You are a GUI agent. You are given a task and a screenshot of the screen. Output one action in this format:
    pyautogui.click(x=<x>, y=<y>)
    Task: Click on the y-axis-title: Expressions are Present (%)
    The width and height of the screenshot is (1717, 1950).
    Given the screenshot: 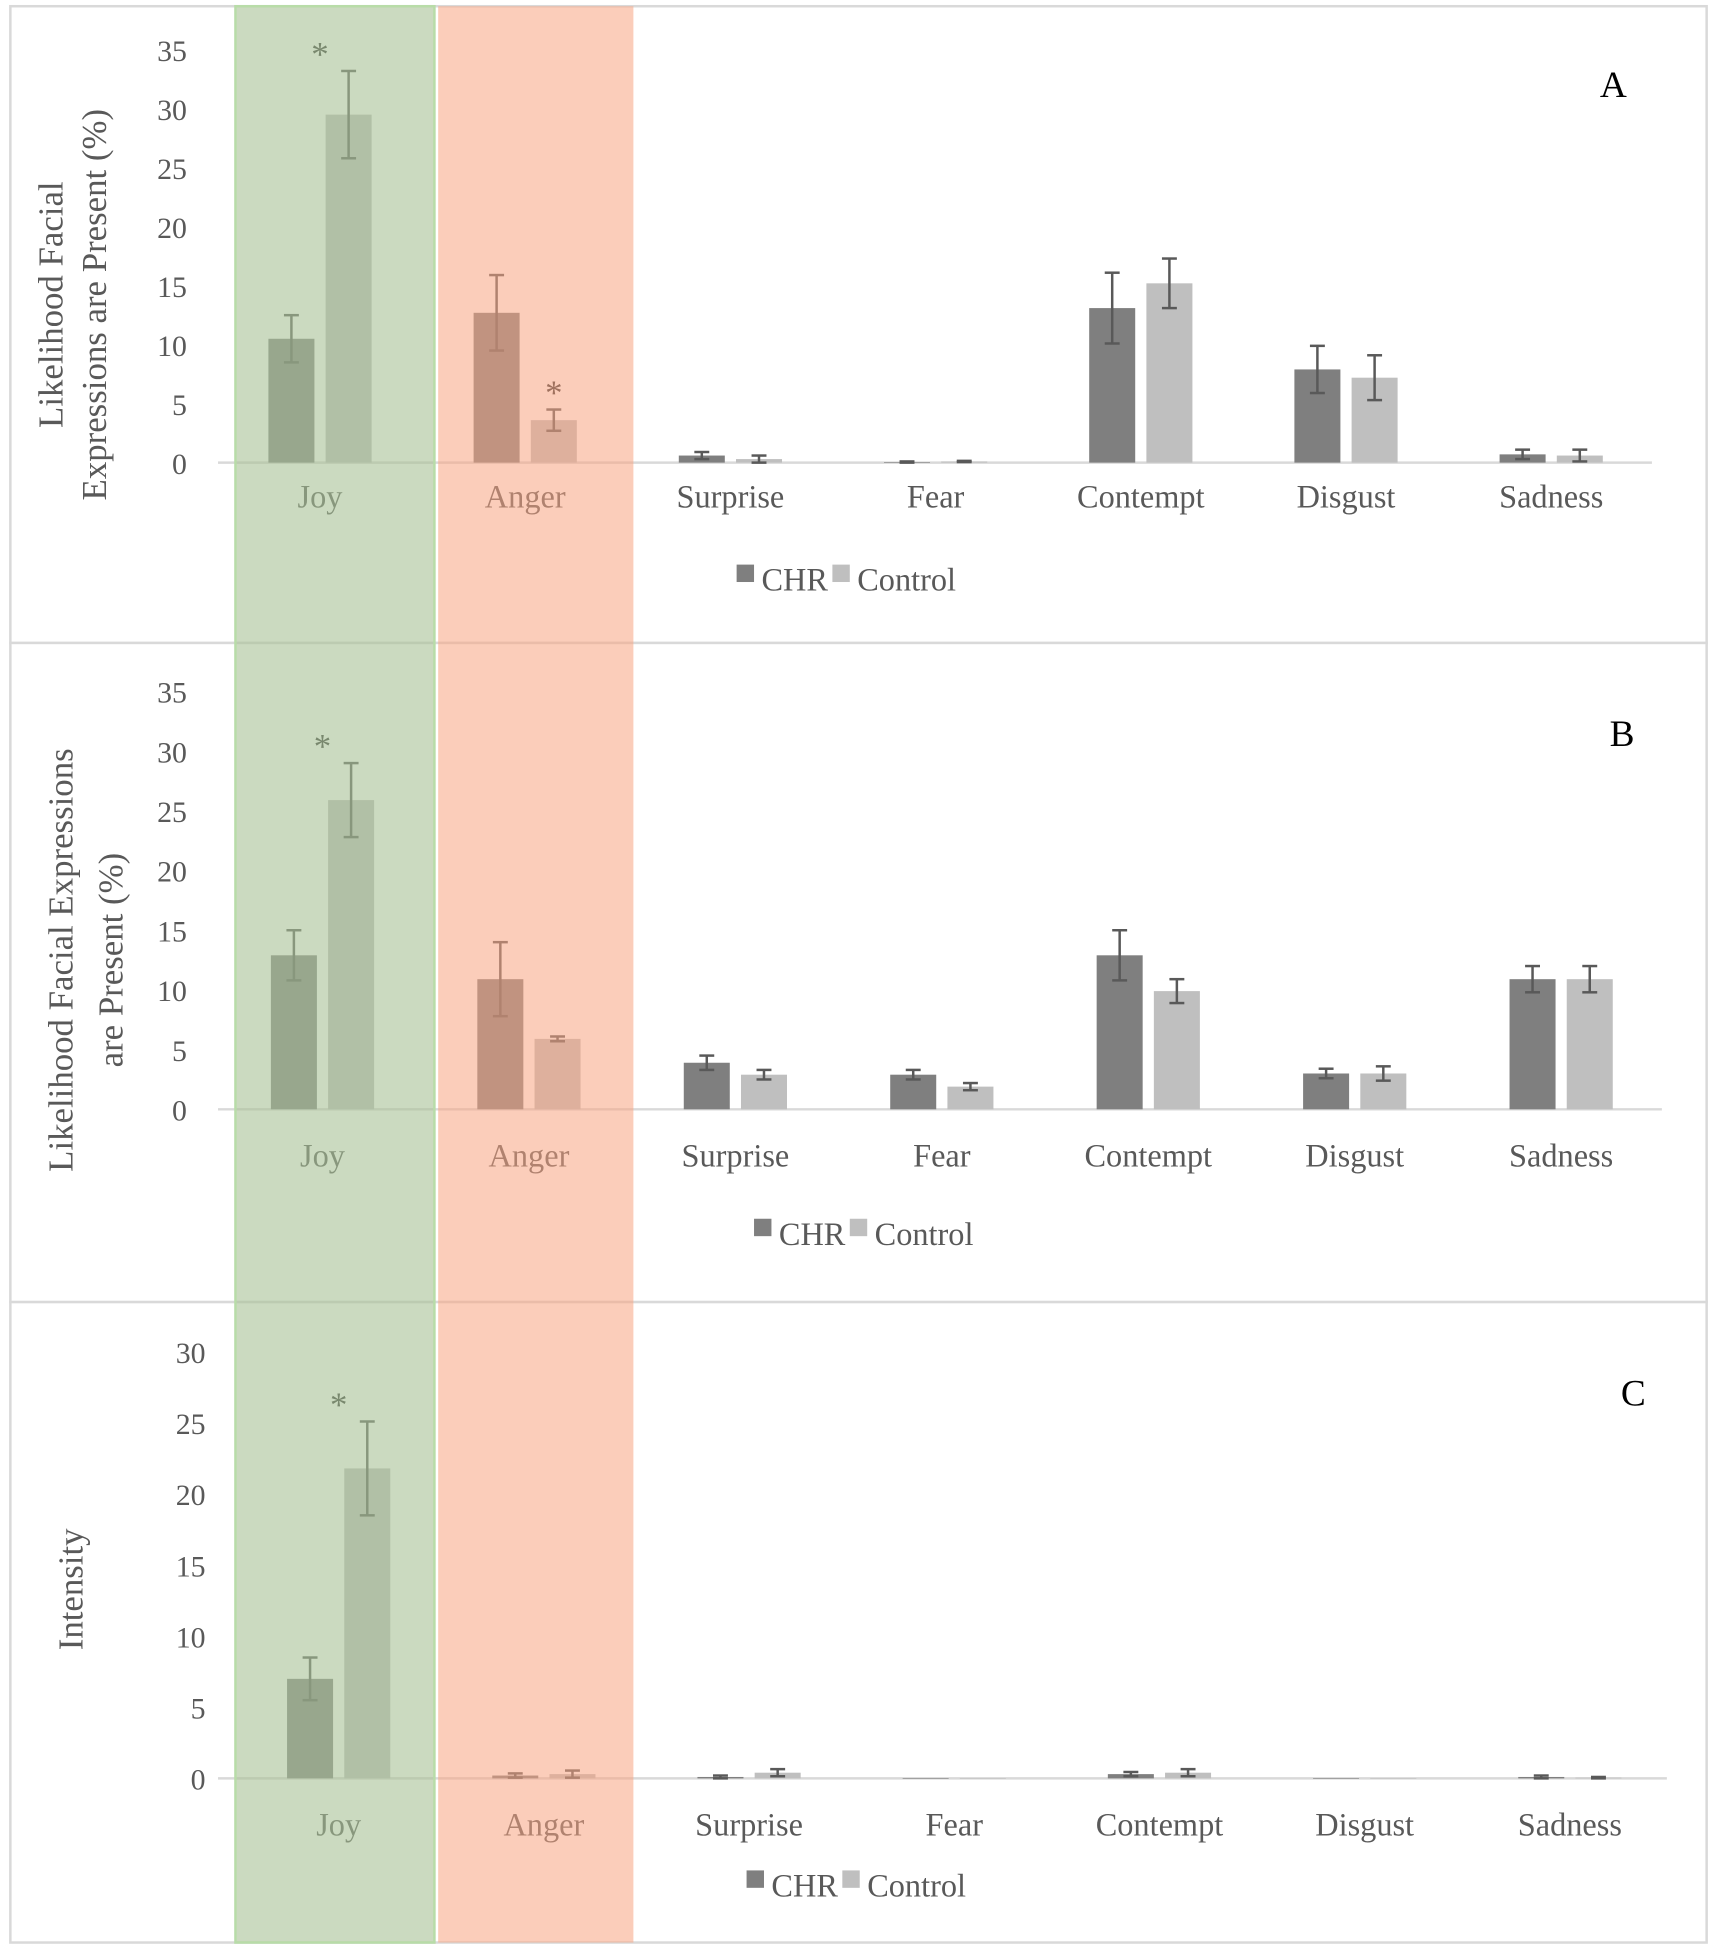 What is the action you would take?
    pyautogui.click(x=94, y=305)
    